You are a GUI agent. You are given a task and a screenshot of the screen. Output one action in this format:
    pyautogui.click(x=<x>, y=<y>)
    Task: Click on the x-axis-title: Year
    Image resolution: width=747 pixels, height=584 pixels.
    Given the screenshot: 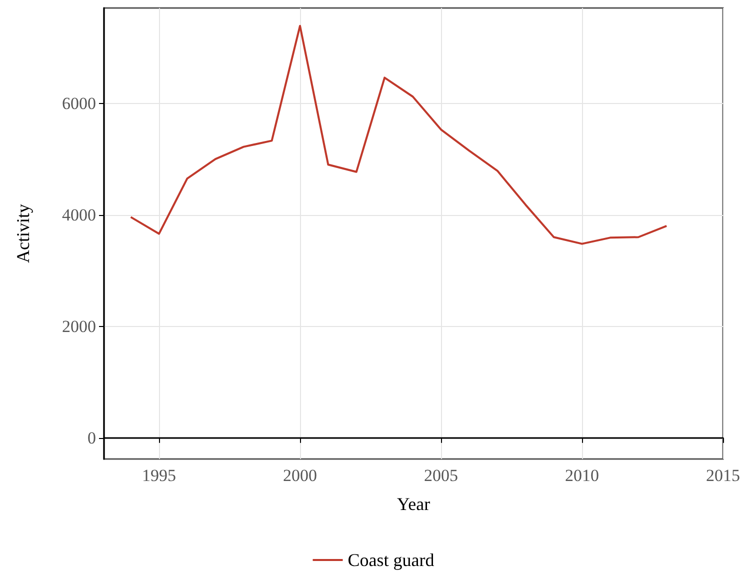 What is the action you would take?
    pyautogui.click(x=413, y=504)
    